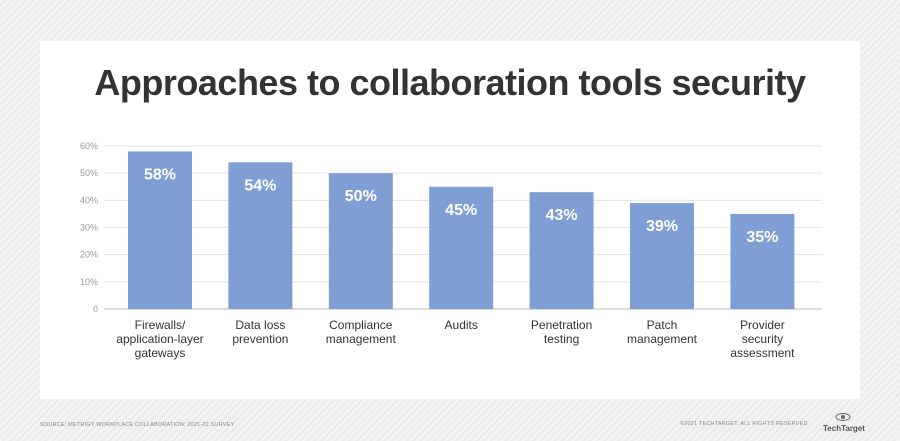 The width and height of the screenshot is (900, 441). I want to click on y-tick-label: 10%, so click(89, 282).